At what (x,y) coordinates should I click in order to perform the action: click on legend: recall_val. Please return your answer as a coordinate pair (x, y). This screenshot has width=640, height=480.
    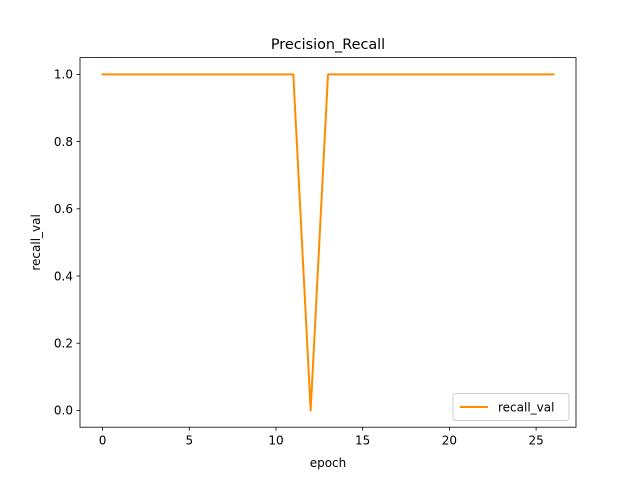
    Looking at the image, I should click on (511, 407).